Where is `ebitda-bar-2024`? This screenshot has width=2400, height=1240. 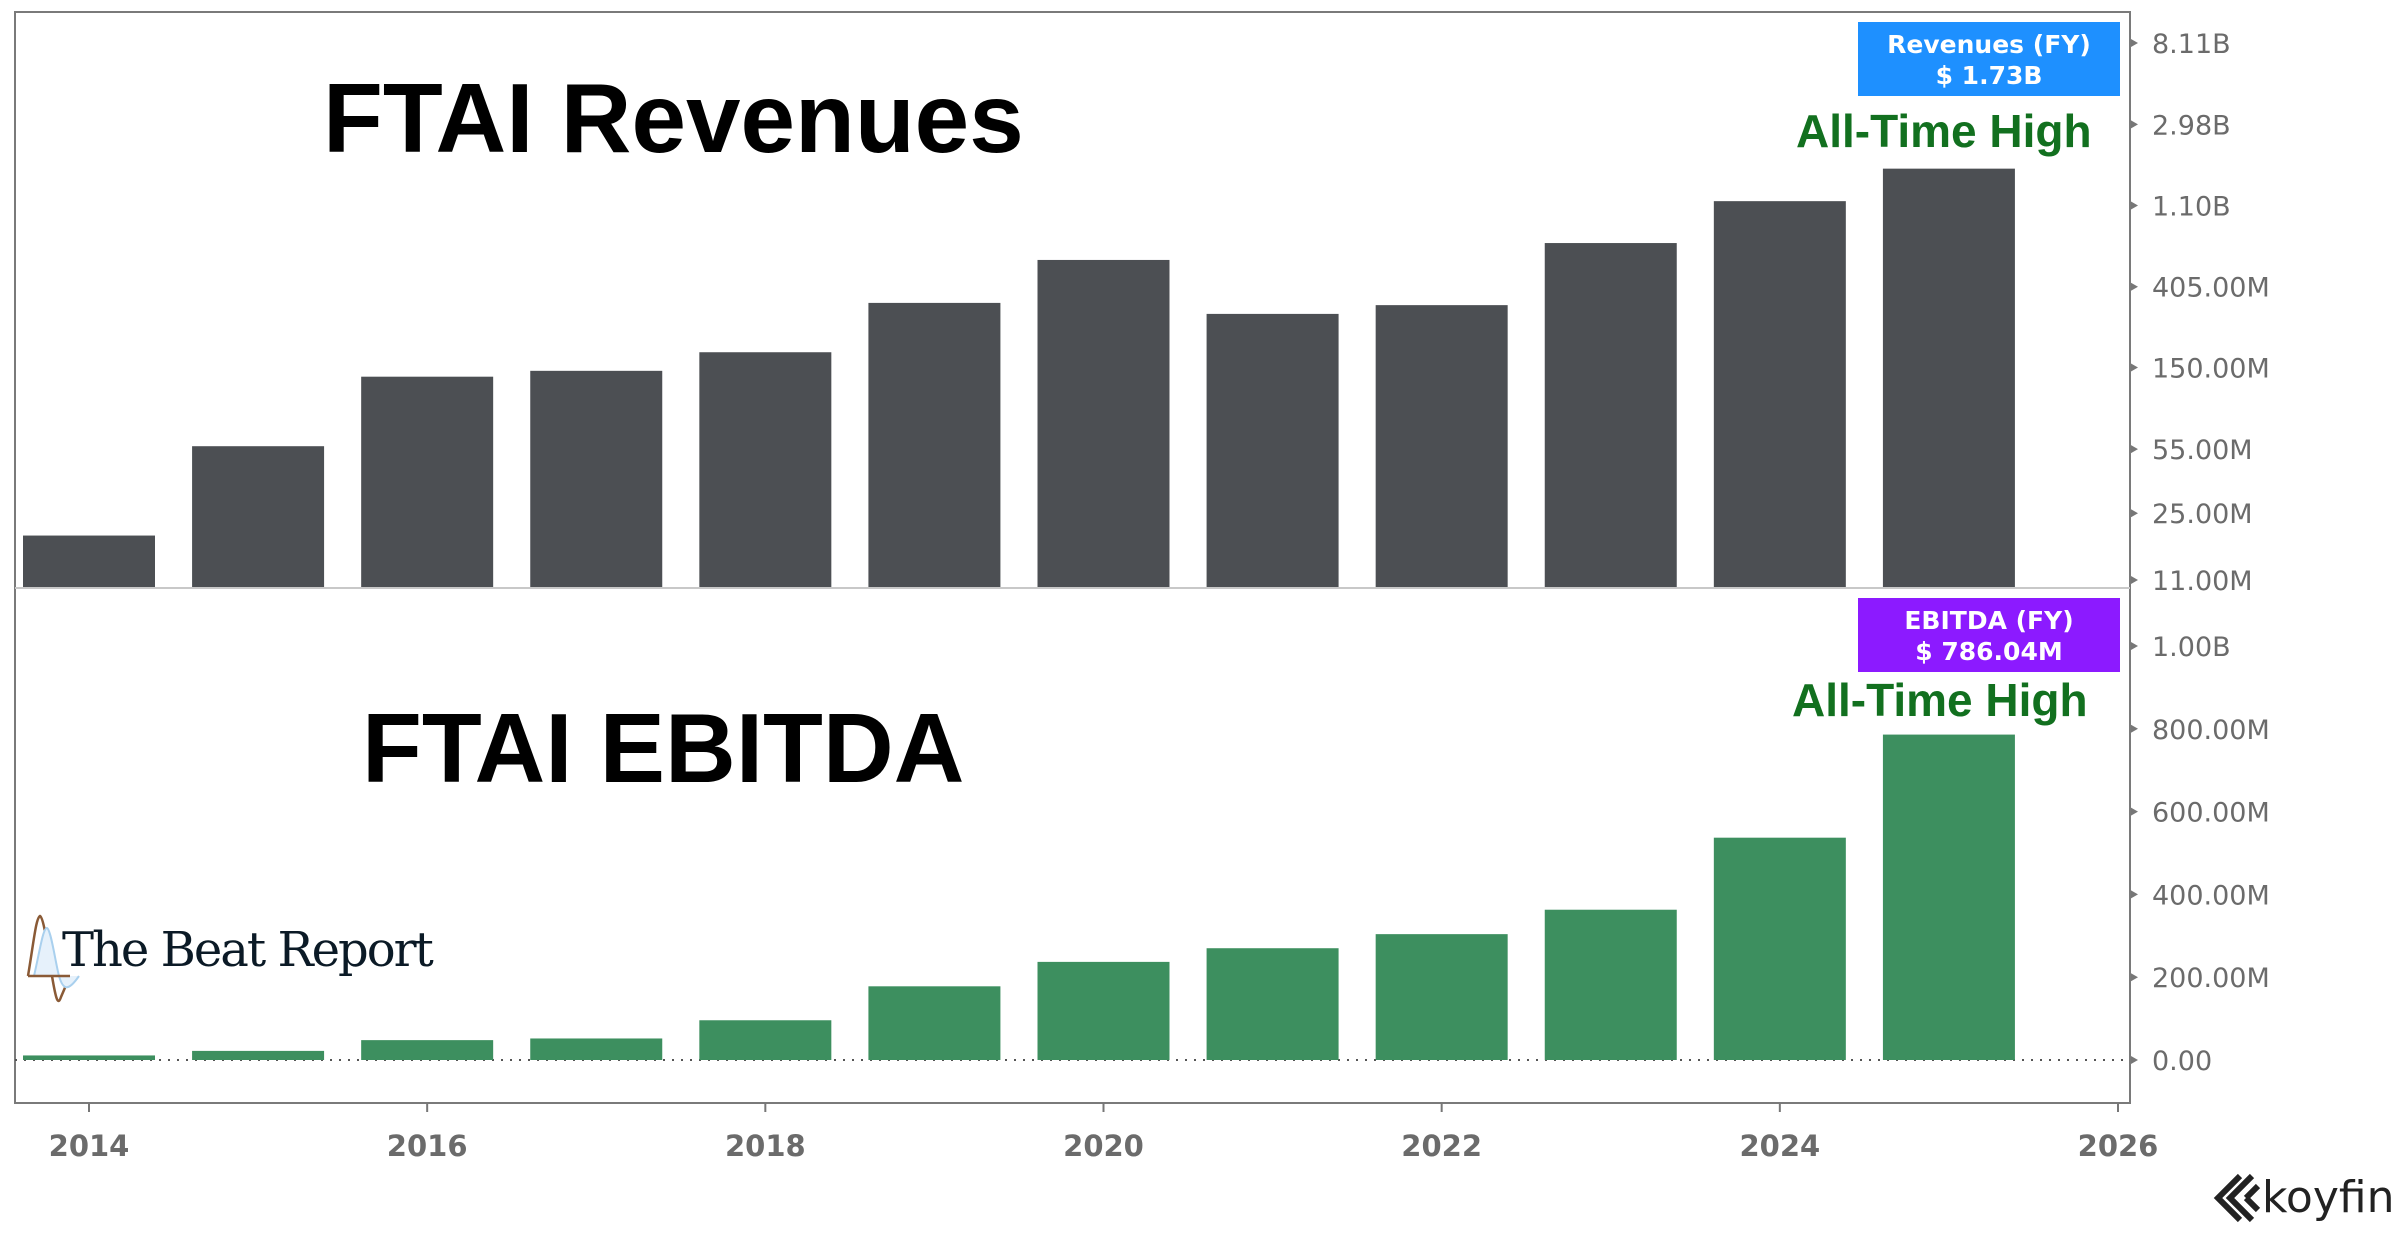
ebitda-bar-2024 is located at coordinates (1779, 948).